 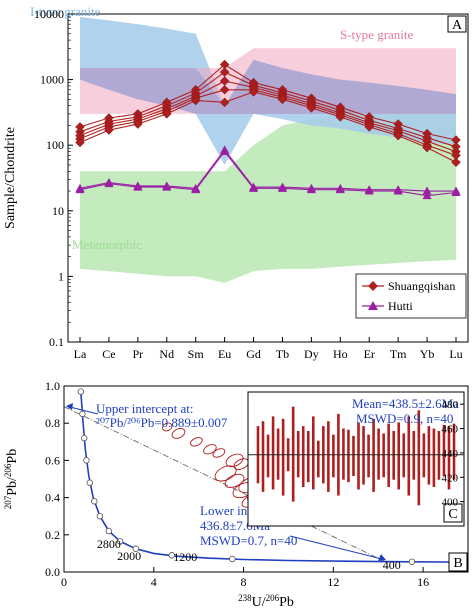 I want to click on panel-b-label-box, so click(x=458, y=562).